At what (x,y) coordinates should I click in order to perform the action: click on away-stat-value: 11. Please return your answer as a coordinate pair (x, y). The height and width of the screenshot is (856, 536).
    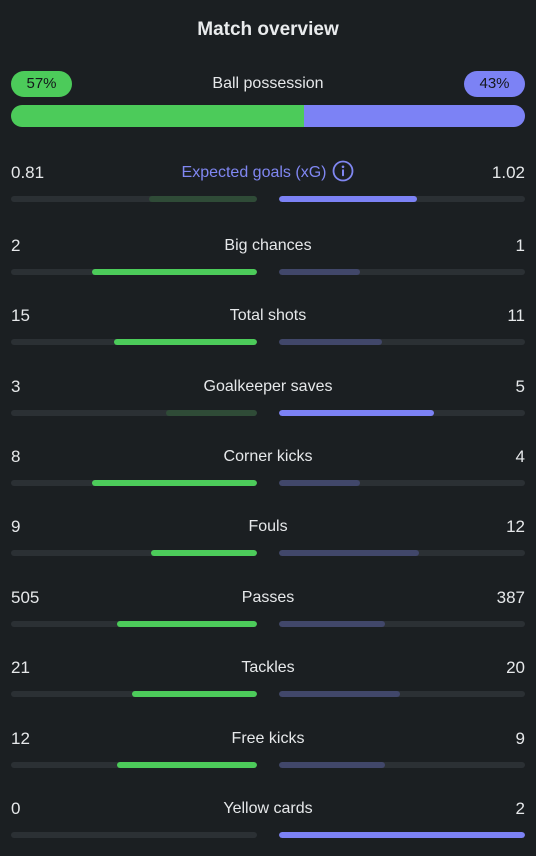
    Looking at the image, I should click on (516, 315).